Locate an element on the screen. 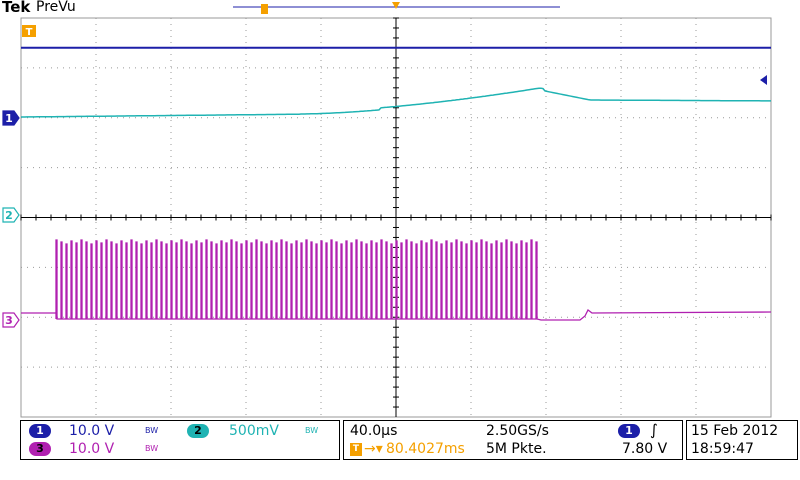  channel-3-ground-marker-label: 3 is located at coordinates (9, 320).